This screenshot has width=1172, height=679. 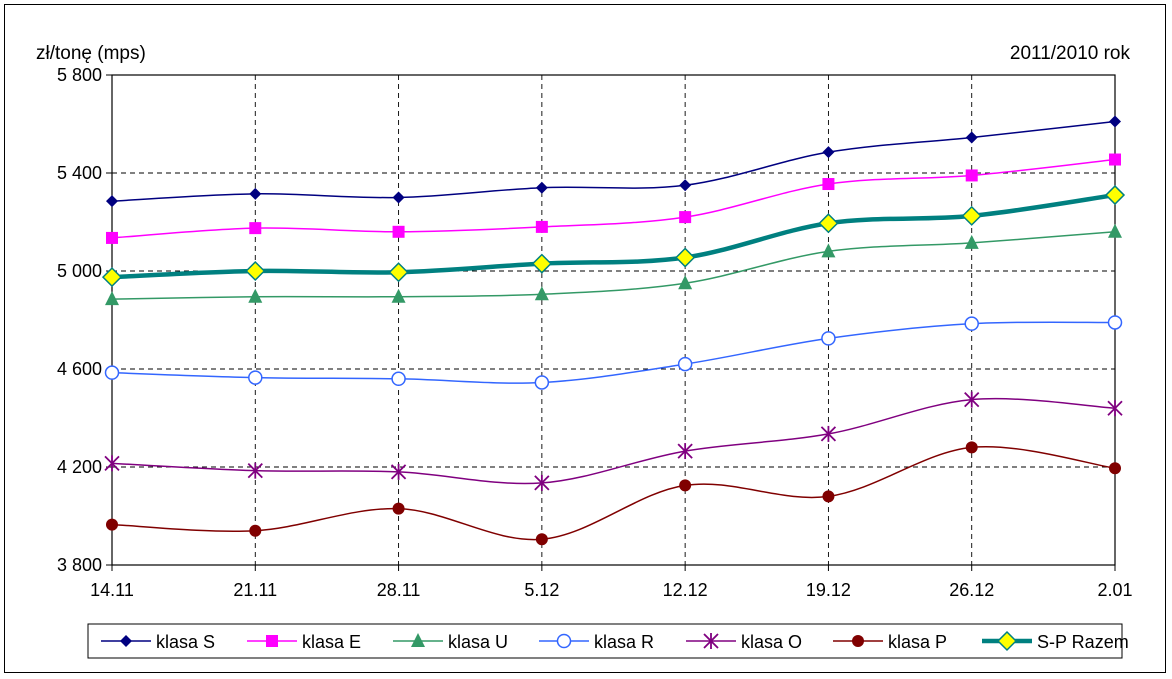 I want to click on x-tick-label: 28.11, so click(x=399, y=590).